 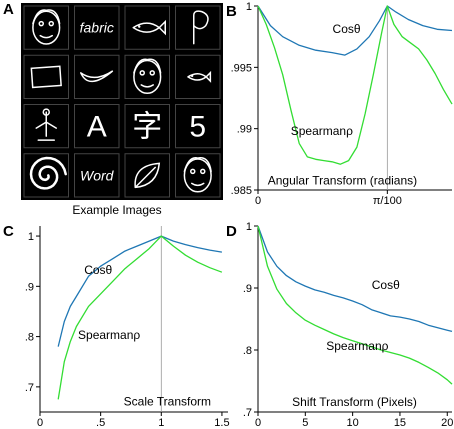 I want to click on x-tick-label: π/100, so click(x=387, y=201).